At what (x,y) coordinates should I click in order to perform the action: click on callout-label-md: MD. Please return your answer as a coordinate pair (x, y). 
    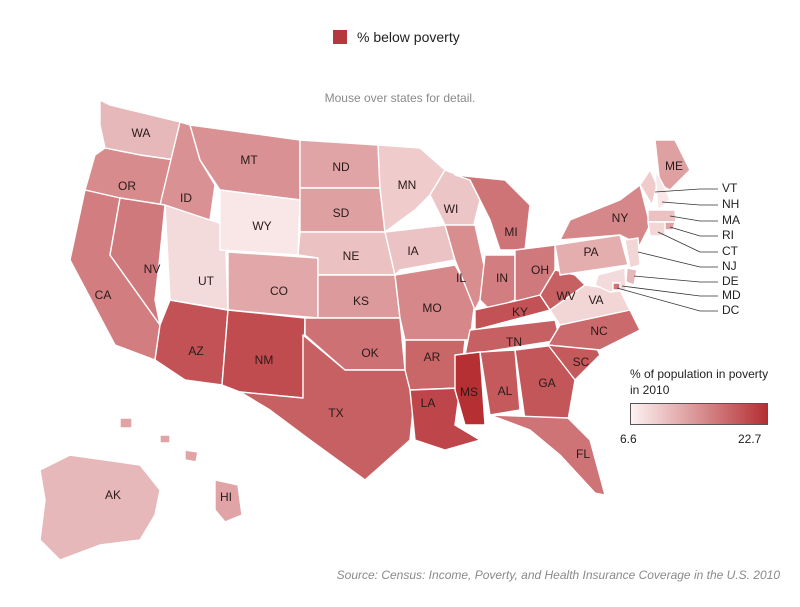
    Looking at the image, I should click on (731, 295).